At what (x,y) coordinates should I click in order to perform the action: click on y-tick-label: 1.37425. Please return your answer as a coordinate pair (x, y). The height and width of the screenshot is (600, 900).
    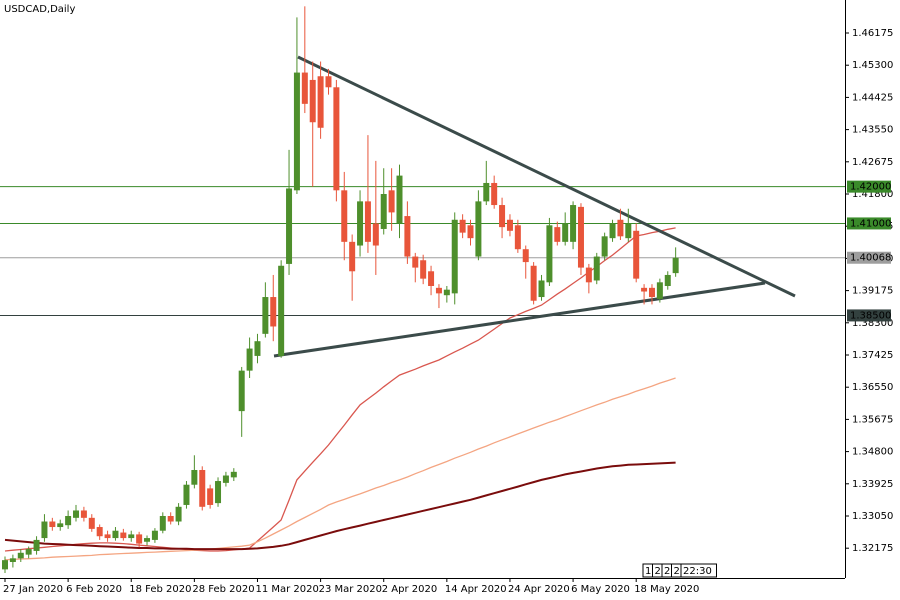
    Looking at the image, I should click on (872, 355).